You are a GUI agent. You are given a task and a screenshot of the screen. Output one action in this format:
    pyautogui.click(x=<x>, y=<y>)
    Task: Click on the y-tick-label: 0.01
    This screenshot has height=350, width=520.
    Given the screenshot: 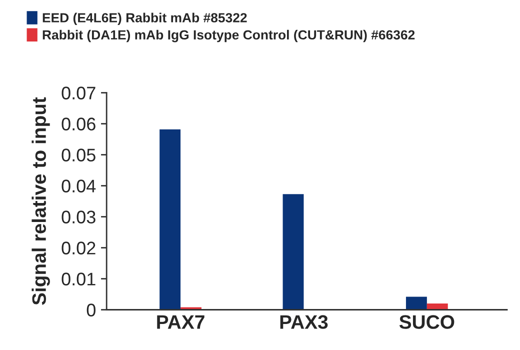 What is the action you would take?
    pyautogui.click(x=79, y=279)
    